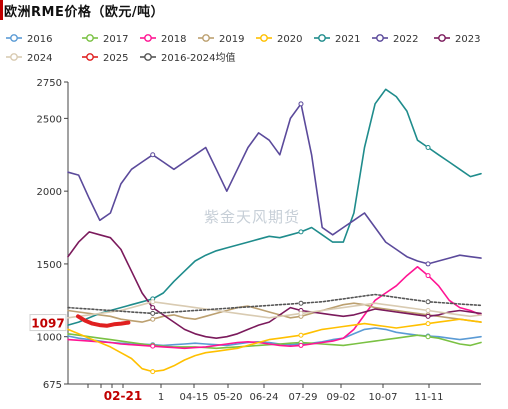  Describe the element at coordinates (467, 39) in the screenshot. I see `legend-label: 2023` at that location.